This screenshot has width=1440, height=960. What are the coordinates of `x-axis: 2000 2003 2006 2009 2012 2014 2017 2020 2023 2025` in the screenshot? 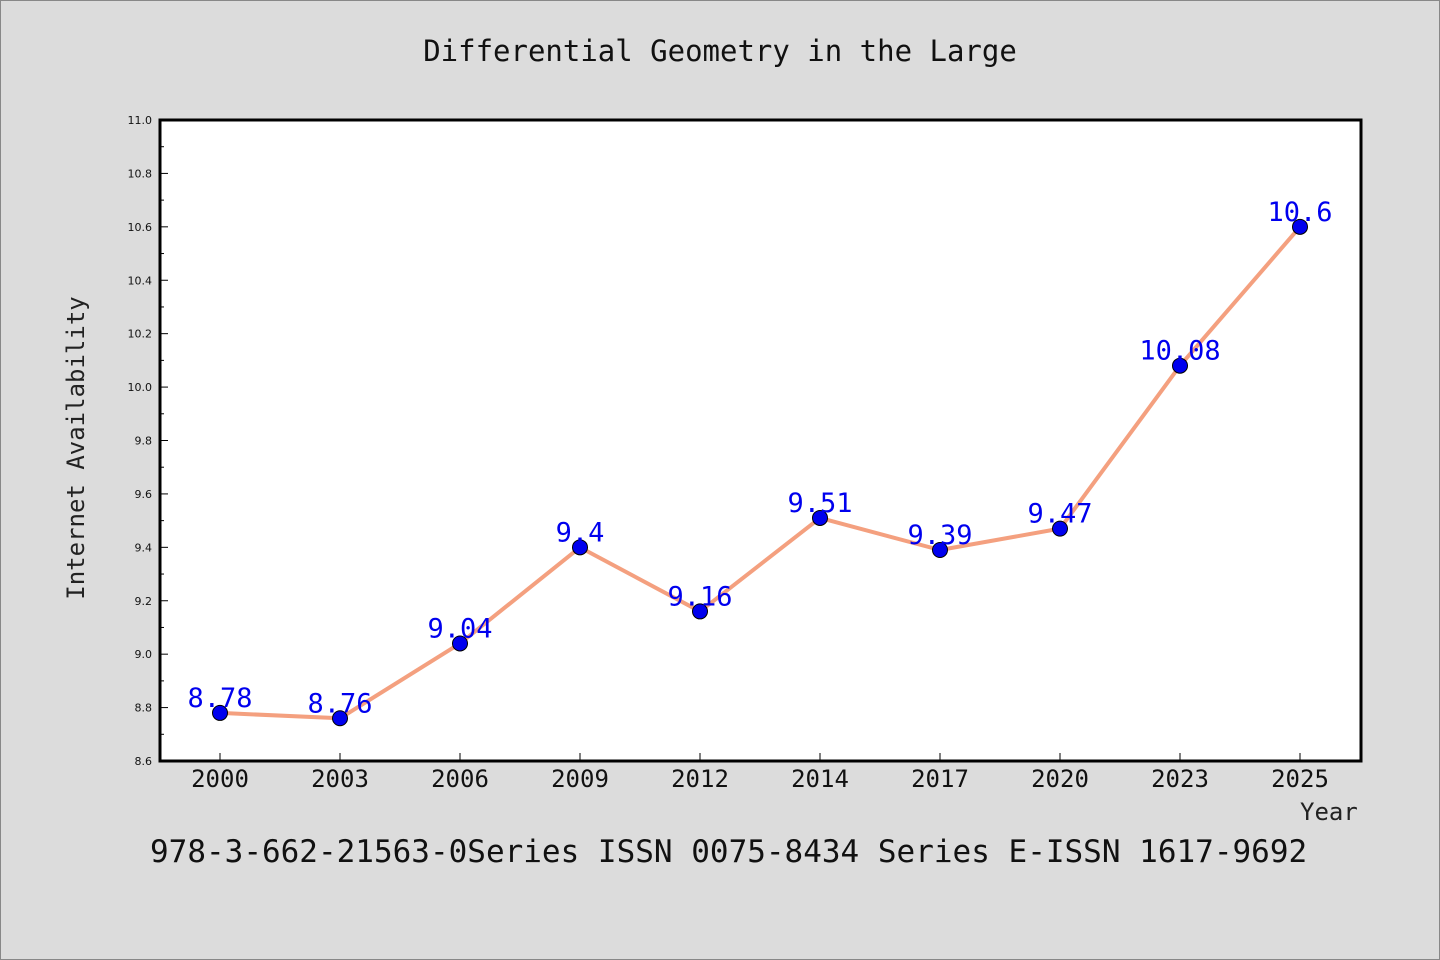 It's located at (760, 773).